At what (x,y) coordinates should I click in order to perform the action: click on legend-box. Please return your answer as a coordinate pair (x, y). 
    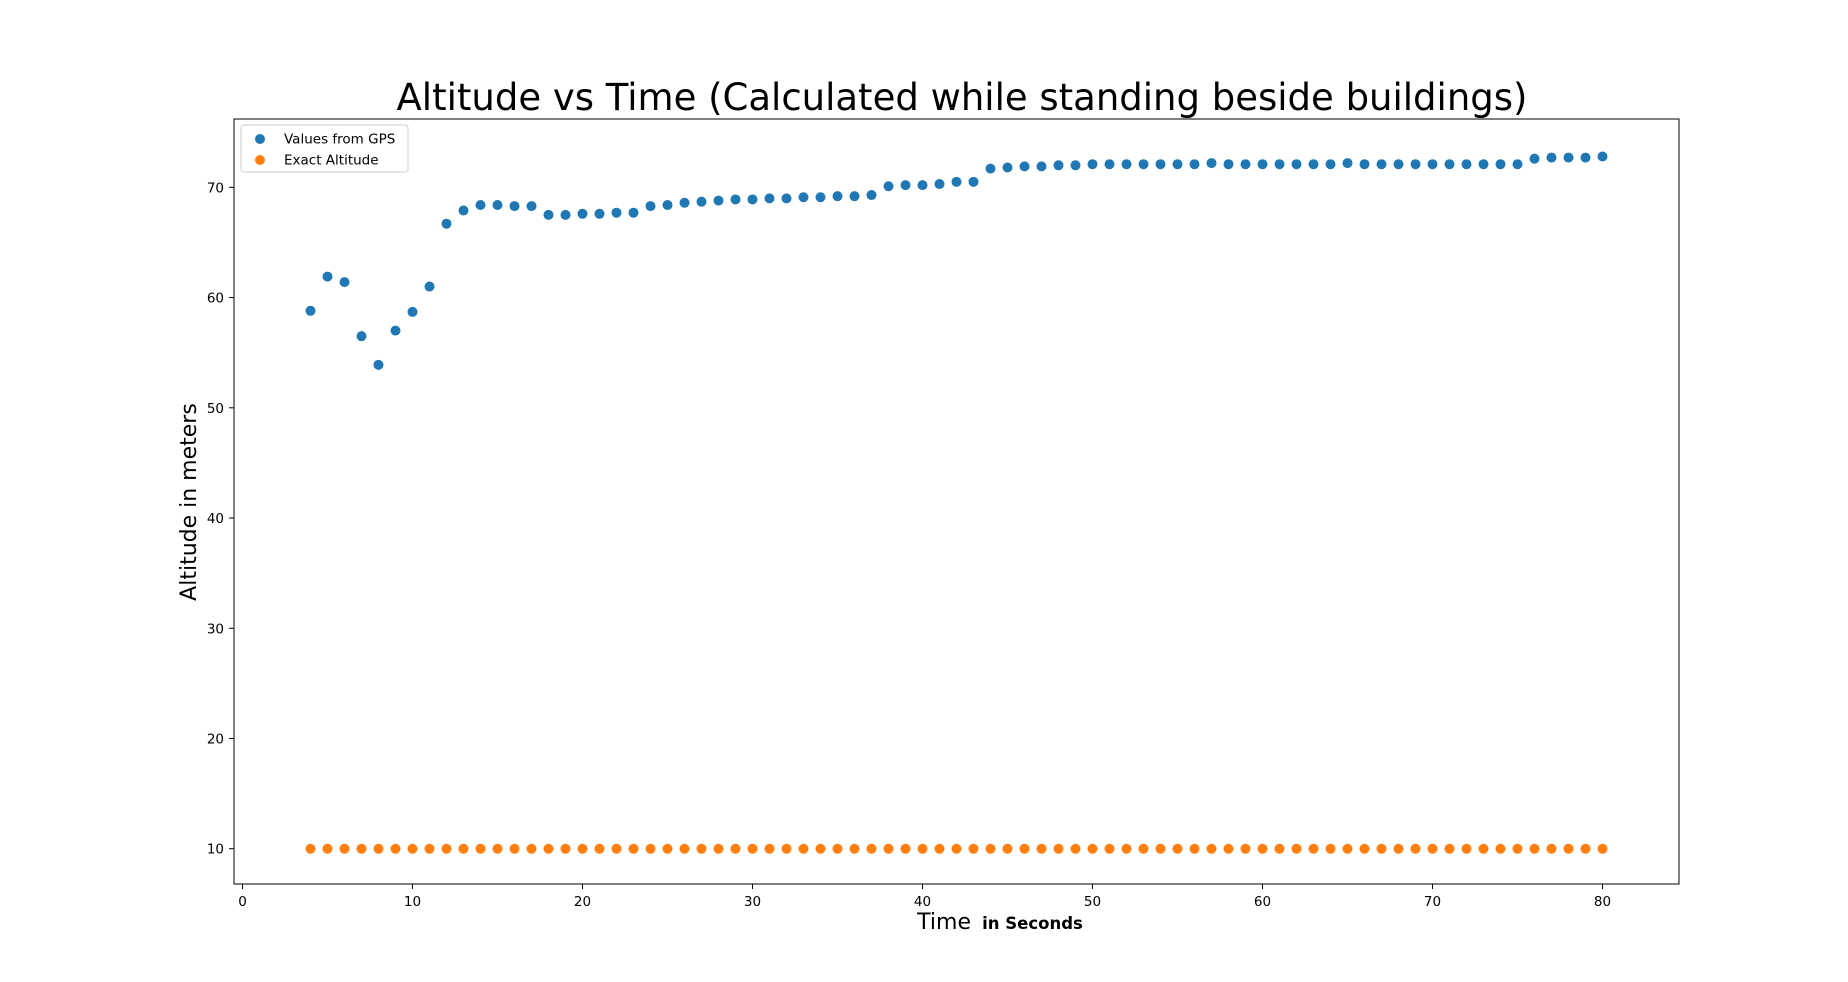
    Looking at the image, I should click on (324, 148).